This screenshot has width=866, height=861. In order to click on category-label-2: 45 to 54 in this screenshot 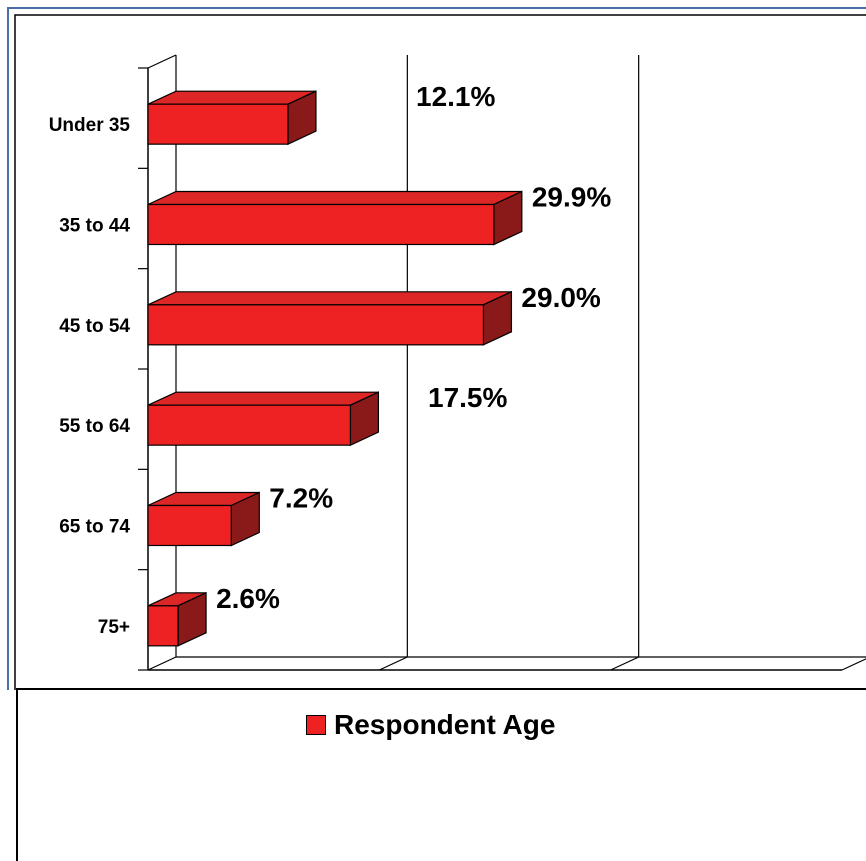, I will do `click(94, 326)`.